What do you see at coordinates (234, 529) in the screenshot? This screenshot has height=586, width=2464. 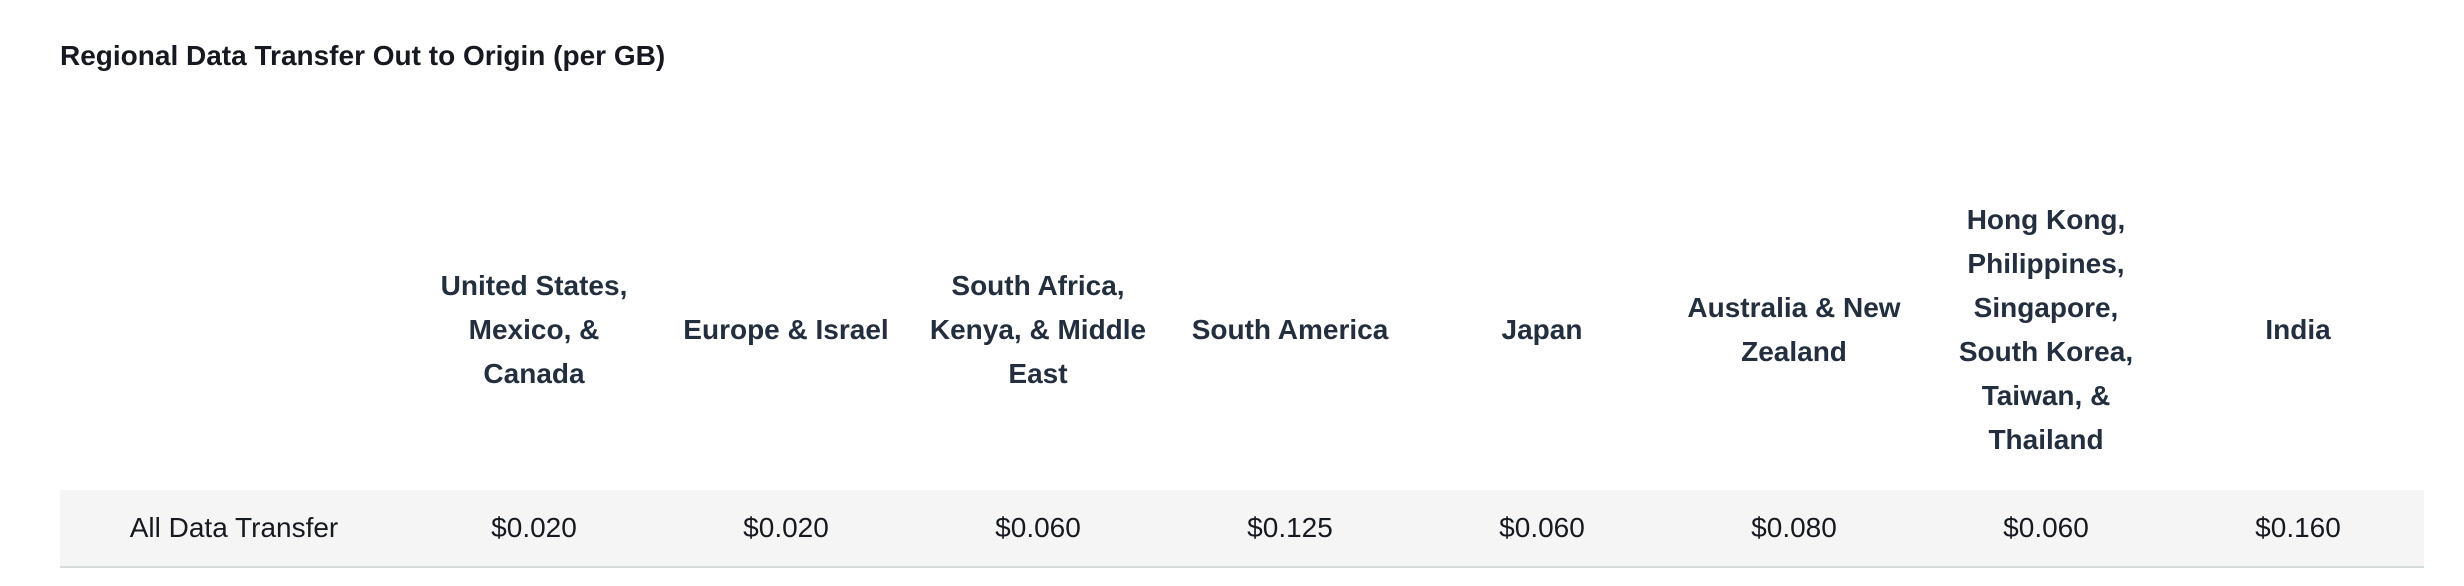 I see `row-label: All Data Transfer` at bounding box center [234, 529].